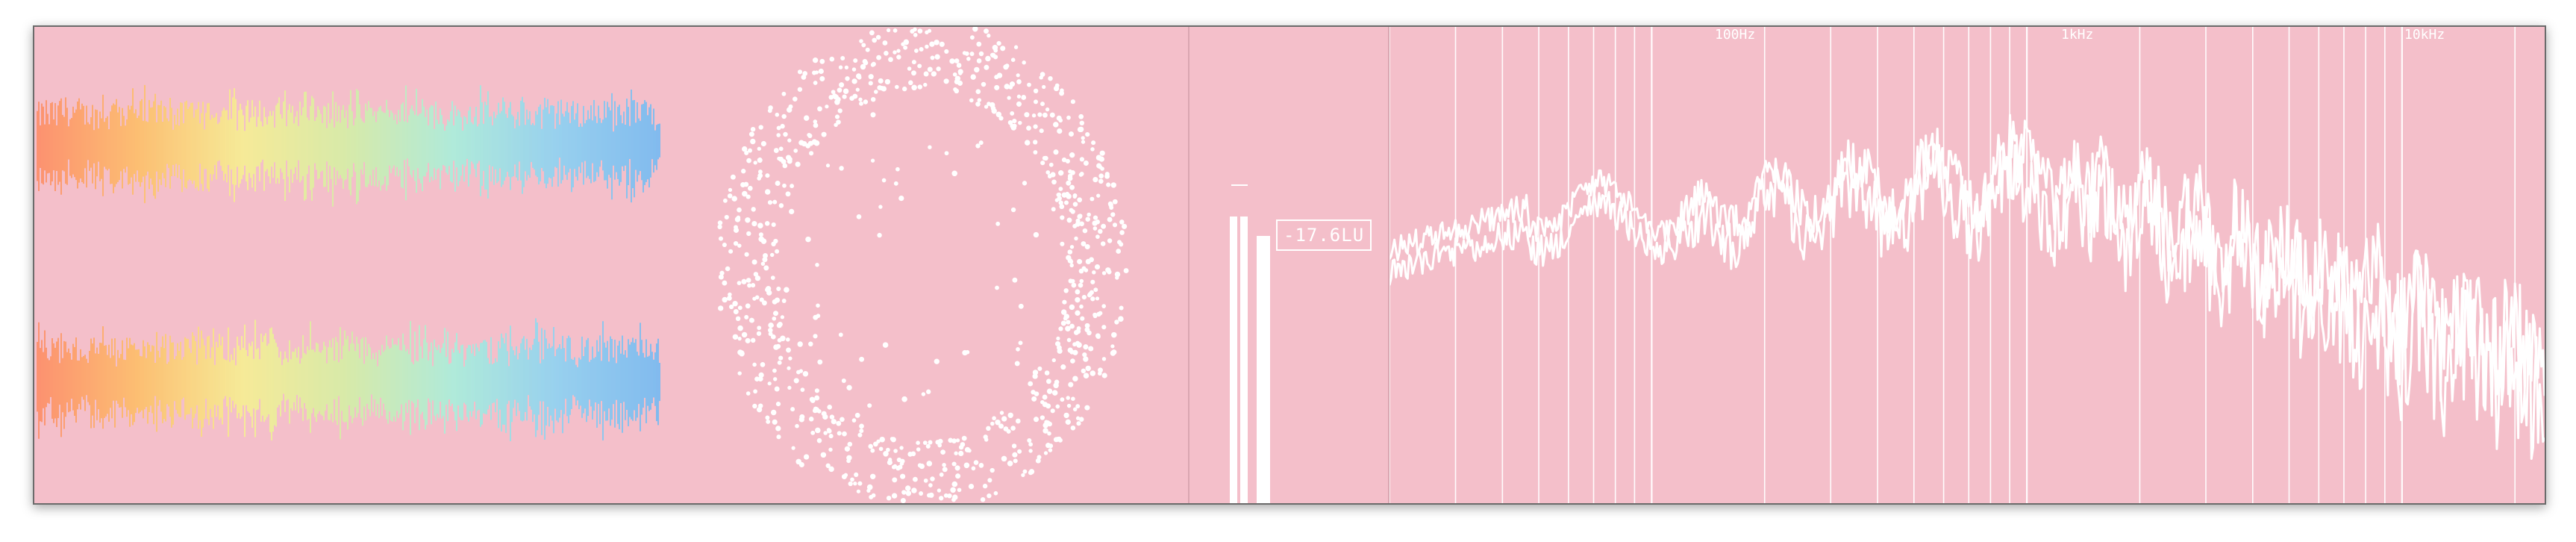 The height and width of the screenshot is (542, 2576). I want to click on loudness-bar-integrated, so click(1263, 370).